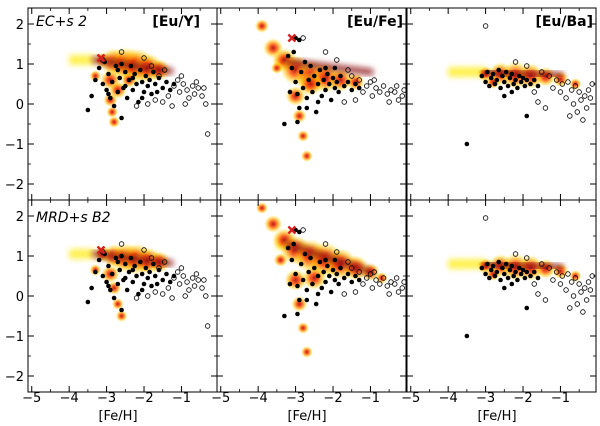  What do you see at coordinates (515, 267) in the screenshot?
I see `density-cloud` at bounding box center [515, 267].